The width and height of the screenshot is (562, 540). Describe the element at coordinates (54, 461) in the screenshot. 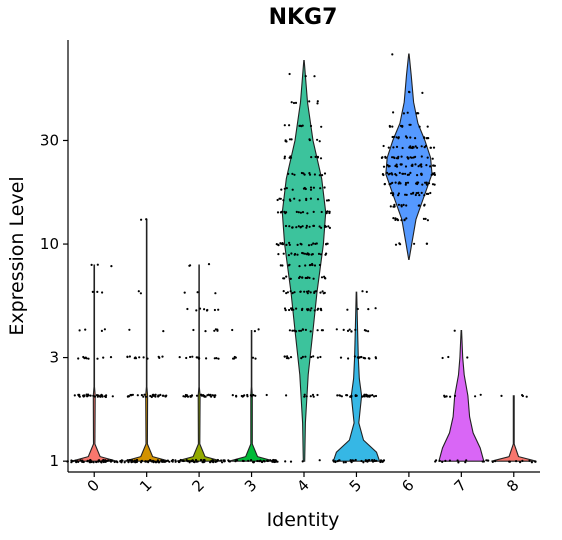

I see `y-tick-label: 1` at that location.